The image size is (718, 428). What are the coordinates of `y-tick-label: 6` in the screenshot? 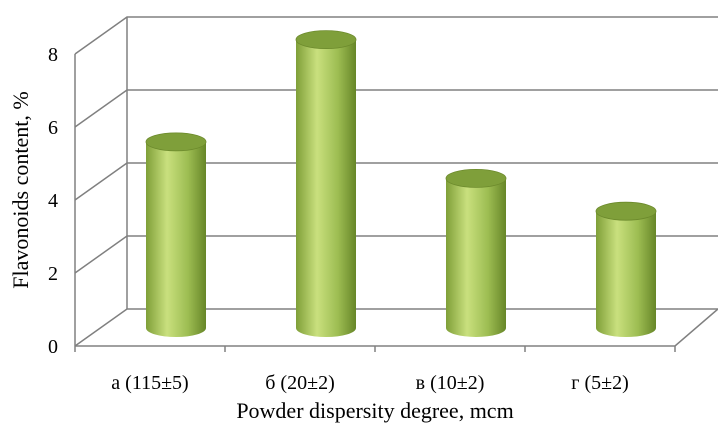 It's located at (53, 128).